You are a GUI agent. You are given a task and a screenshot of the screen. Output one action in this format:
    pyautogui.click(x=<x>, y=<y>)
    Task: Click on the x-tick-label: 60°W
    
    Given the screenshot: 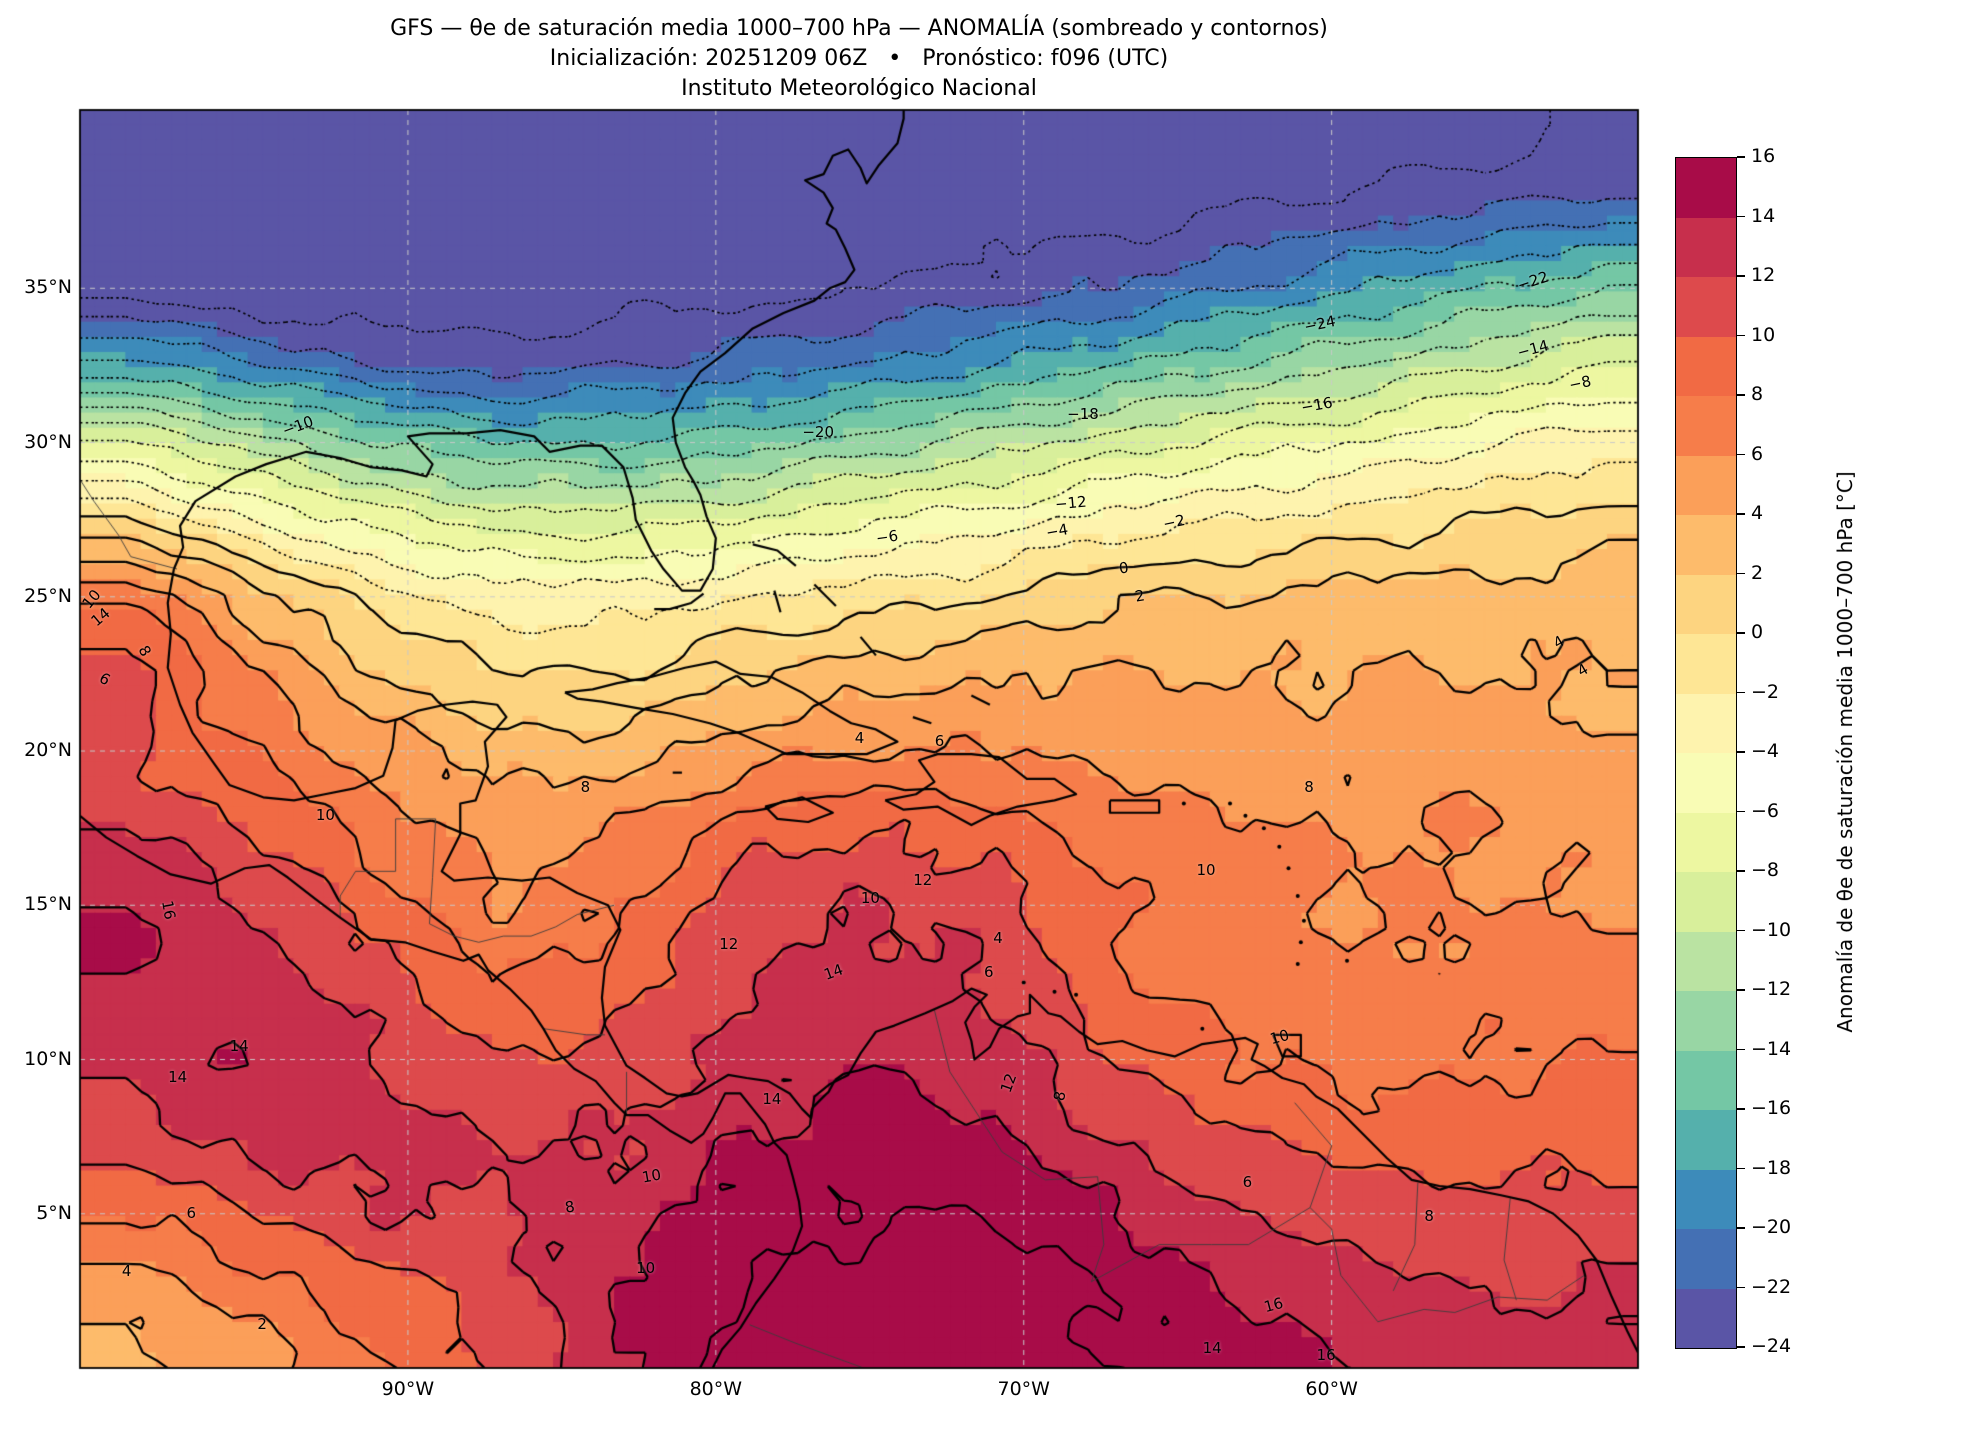 What is the action you would take?
    pyautogui.click(x=1331, y=1389)
    